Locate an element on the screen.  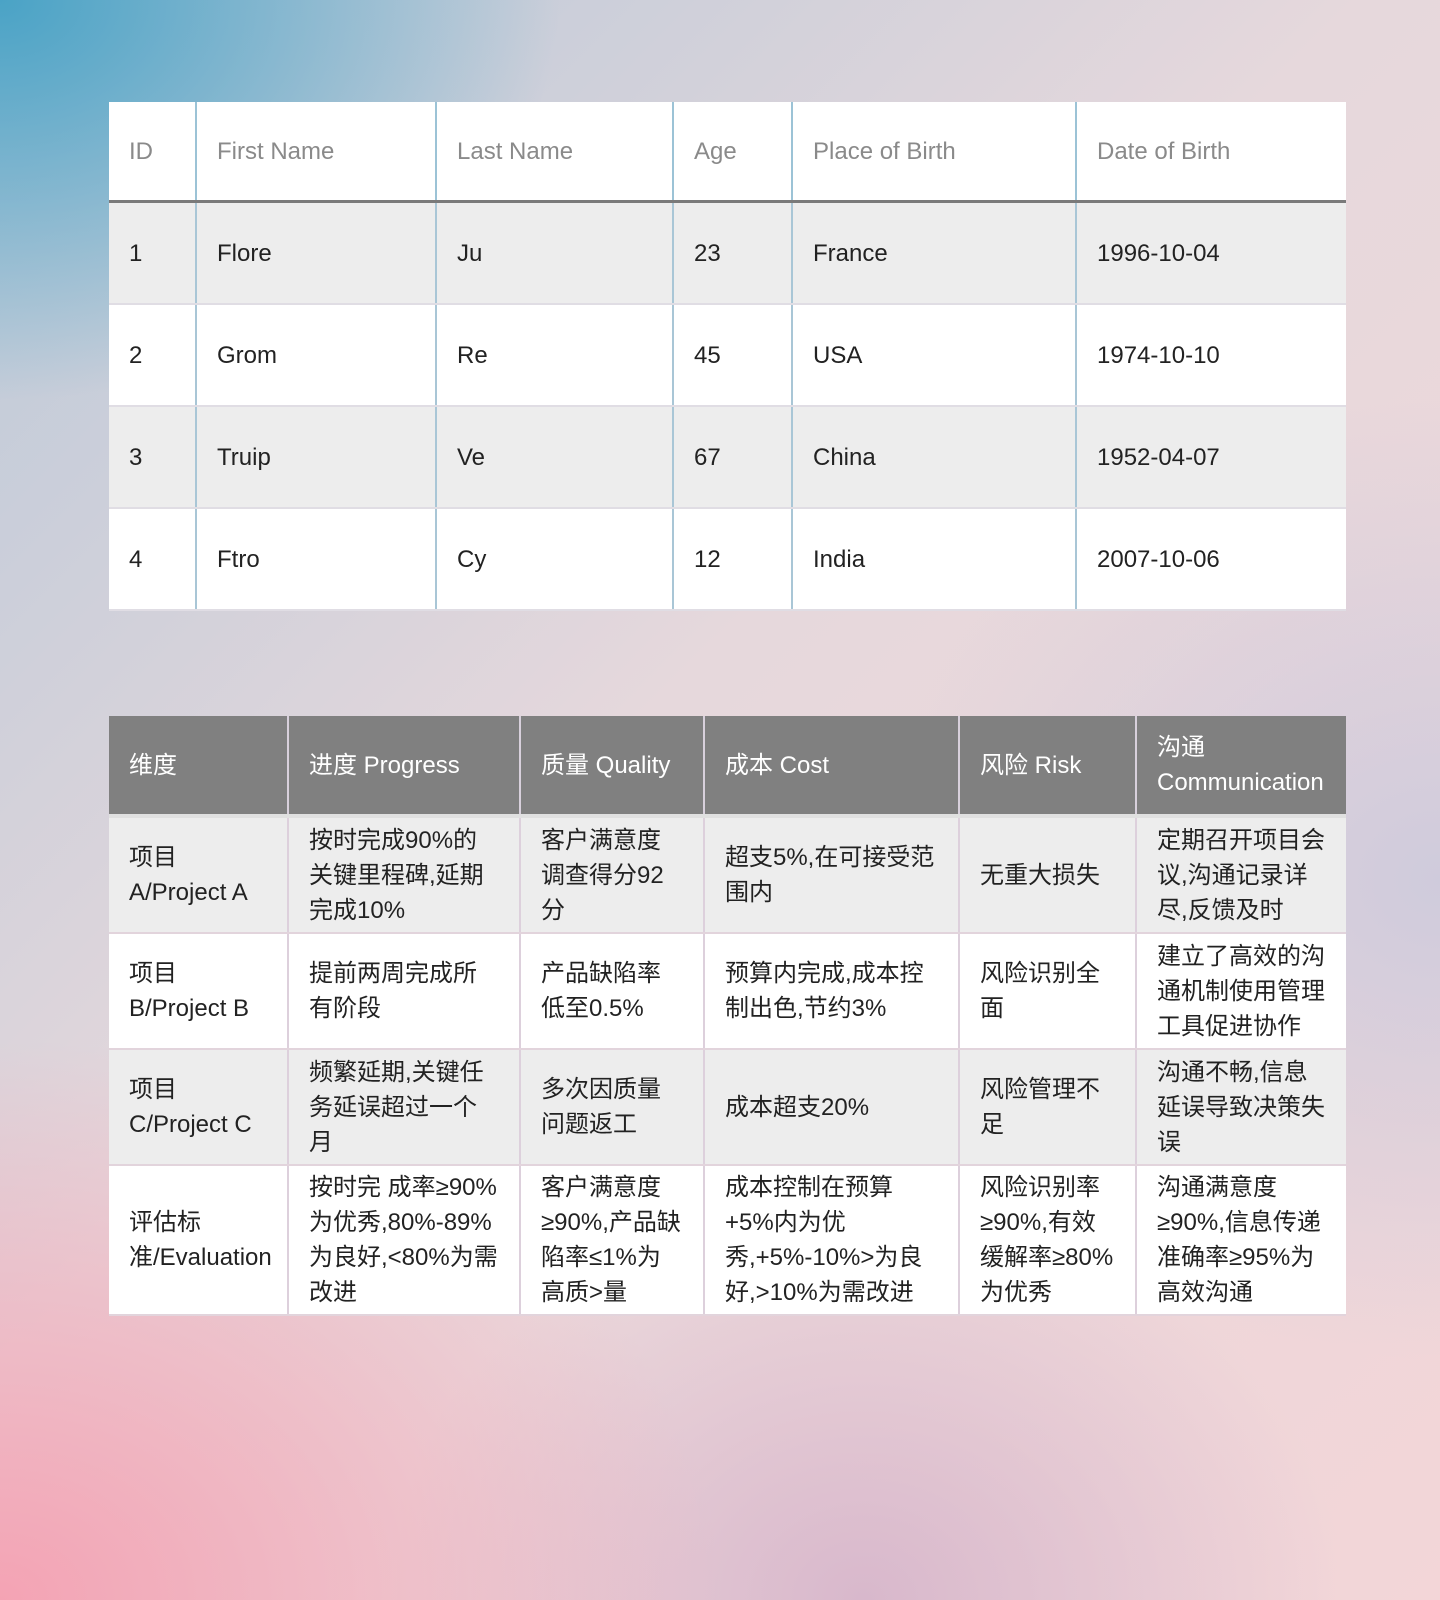
column-header-dimension: 维度 is located at coordinates (199, 767).